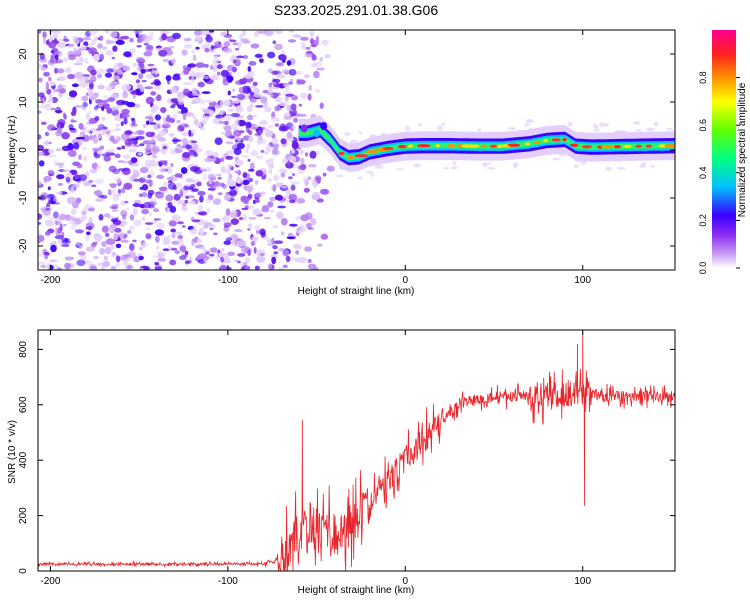  What do you see at coordinates (703, 220) in the screenshot?
I see `colorbar-tick-label: 0.2` at bounding box center [703, 220].